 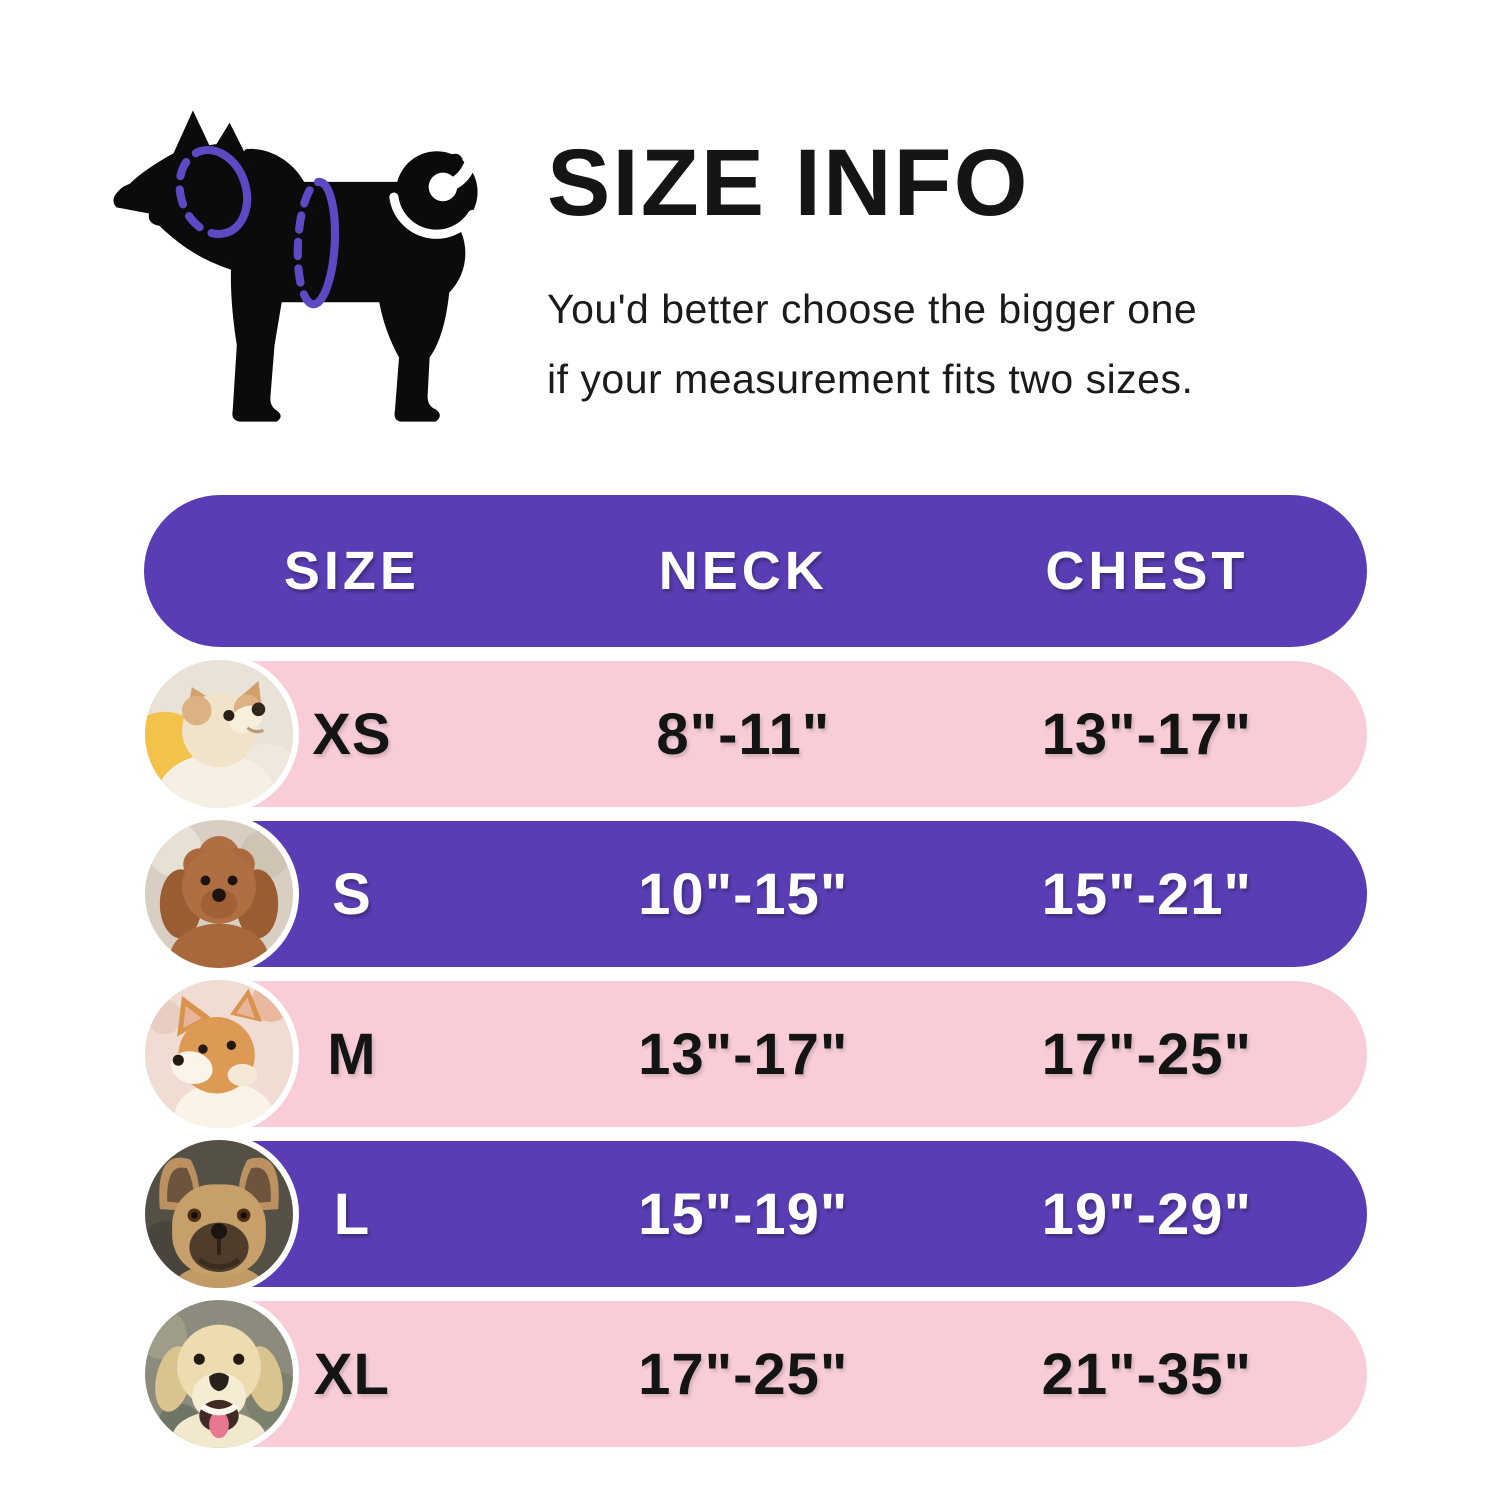 I want to click on table-row-m: M 13"-17" 17"-25", so click(x=753, y=1054).